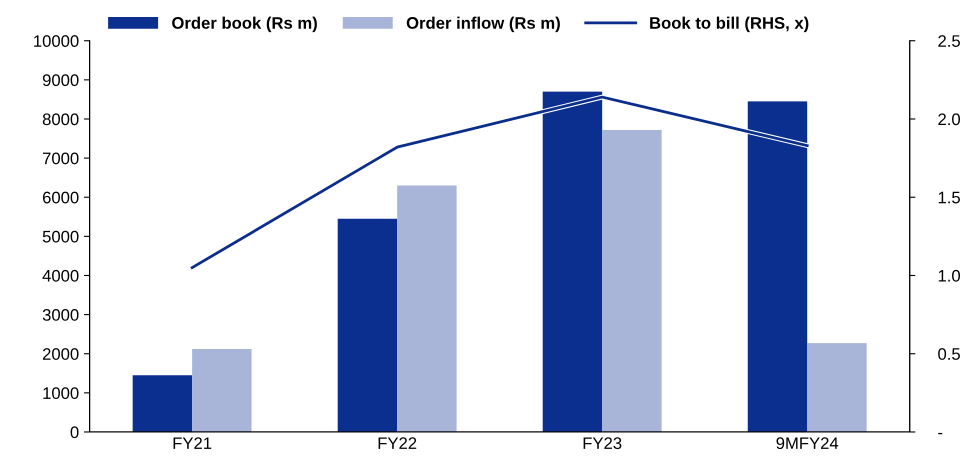 The height and width of the screenshot is (463, 974). What do you see at coordinates (60, 80) in the screenshot?
I see `y-tick-label: 9000` at bounding box center [60, 80].